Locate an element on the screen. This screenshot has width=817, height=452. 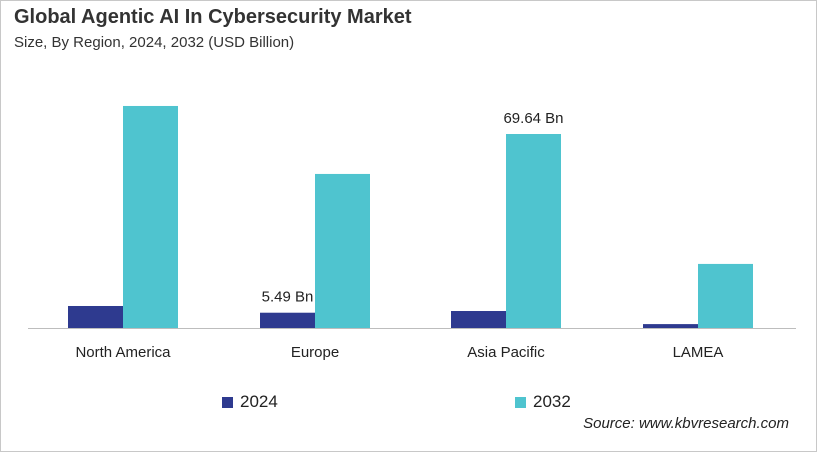
legend-swatch-2024 is located at coordinates (227, 402).